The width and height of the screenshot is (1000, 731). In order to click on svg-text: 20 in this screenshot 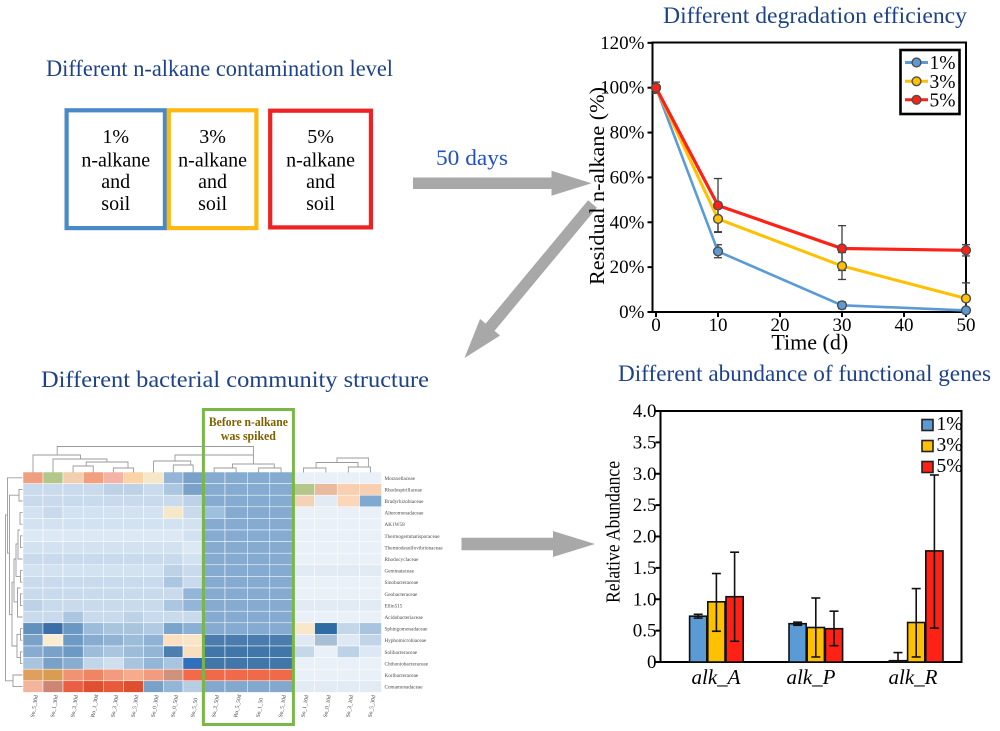, I will do `click(780, 325)`.